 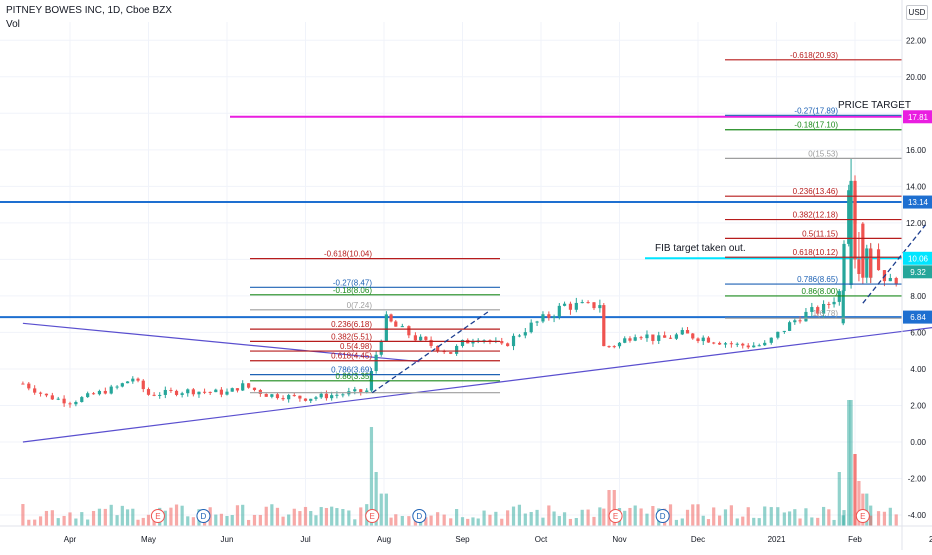 What do you see at coordinates (221, 342) in the screenshot?
I see `trendline` at bounding box center [221, 342].